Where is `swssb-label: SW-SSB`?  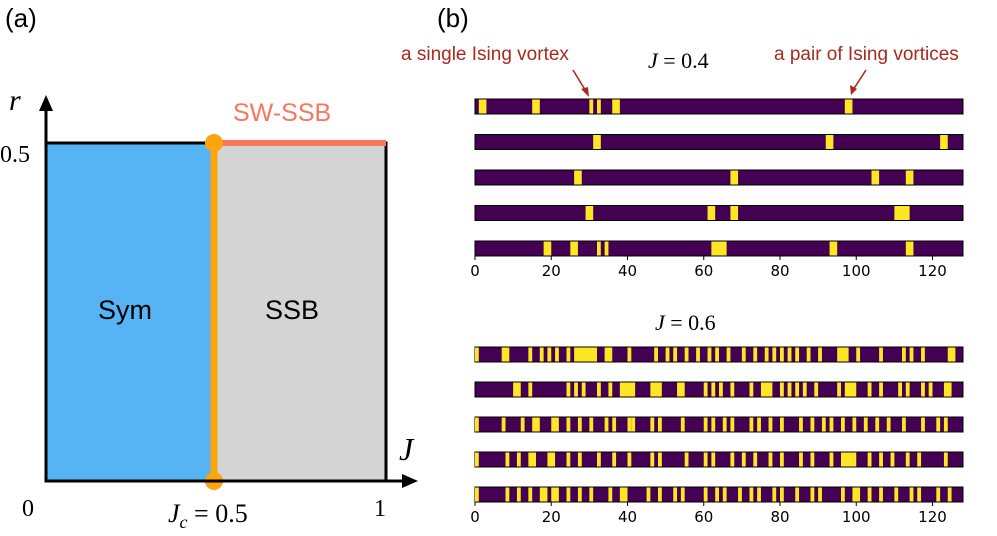
swssb-label: SW-SSB is located at coordinates (282, 113).